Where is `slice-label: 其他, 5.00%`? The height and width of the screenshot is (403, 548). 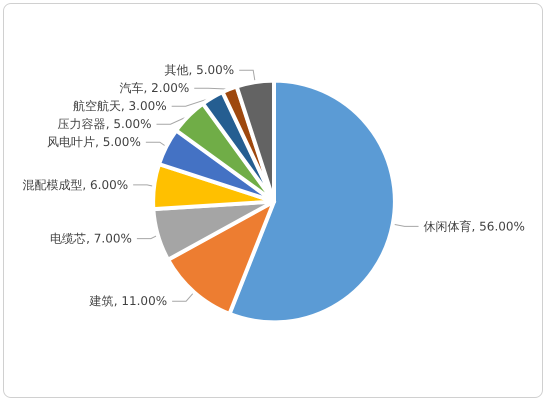
slice-label: 其他, 5.00% is located at coordinates (199, 70).